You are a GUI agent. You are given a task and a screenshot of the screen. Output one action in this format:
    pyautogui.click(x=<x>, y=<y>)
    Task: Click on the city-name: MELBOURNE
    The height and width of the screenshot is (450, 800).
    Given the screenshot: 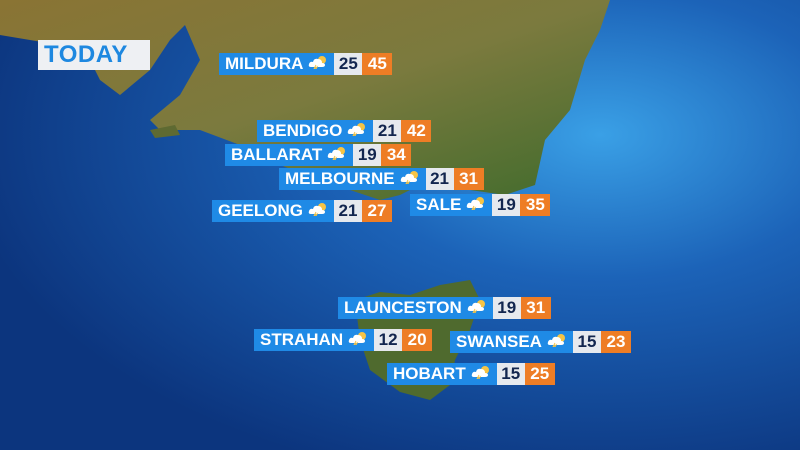 What is the action you would take?
    pyautogui.click(x=352, y=179)
    